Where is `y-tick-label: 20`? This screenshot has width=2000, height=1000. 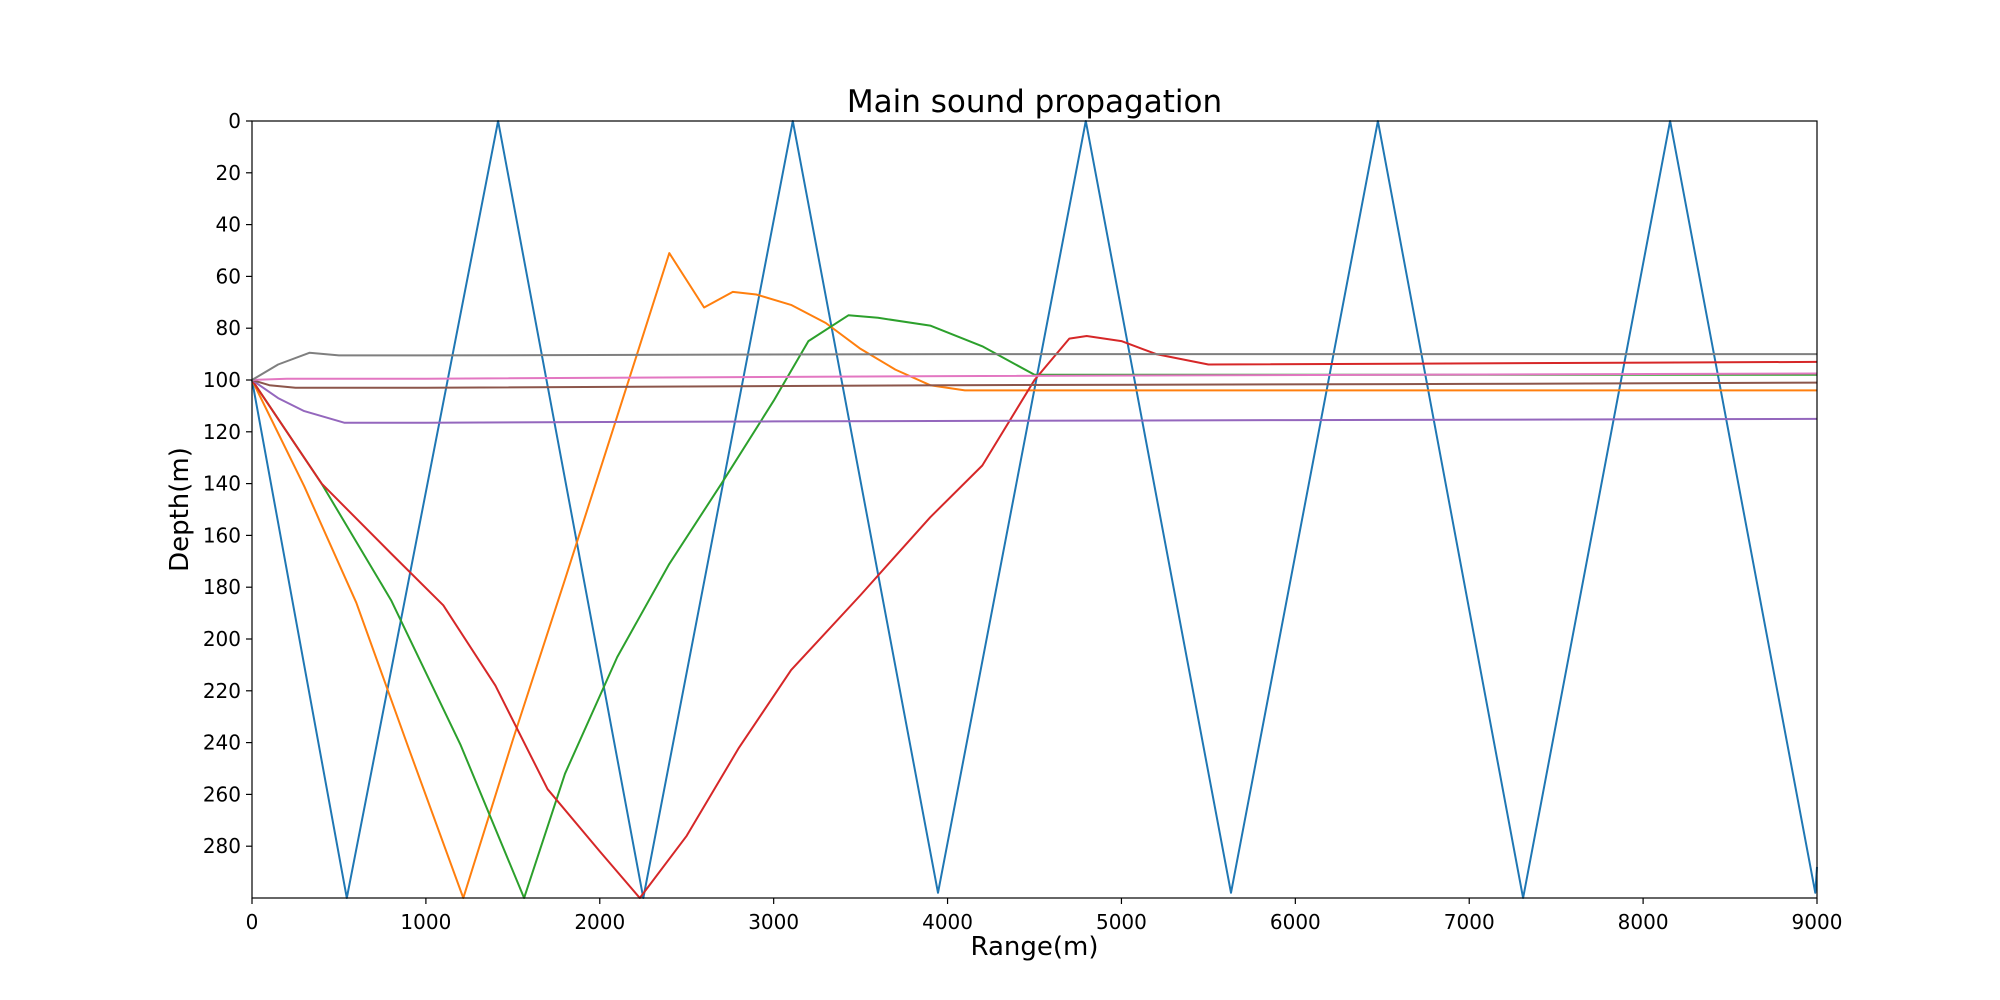
y-tick-label: 20 is located at coordinates (228, 173).